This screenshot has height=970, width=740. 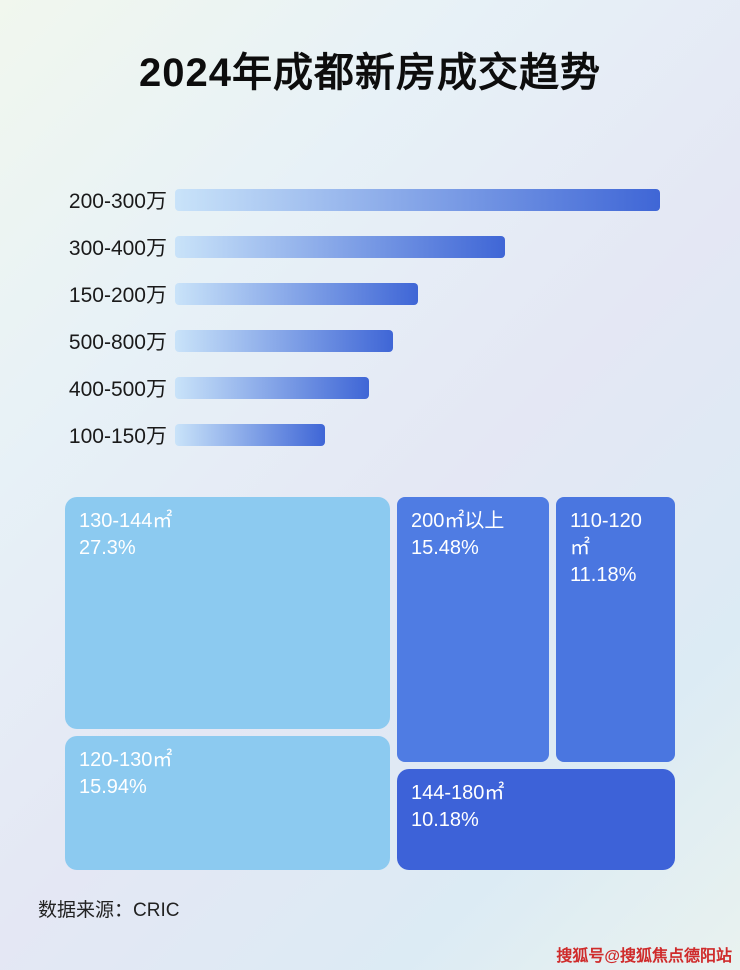 What do you see at coordinates (117, 248) in the screenshot?
I see `bar-category-label: 300-400万` at bounding box center [117, 248].